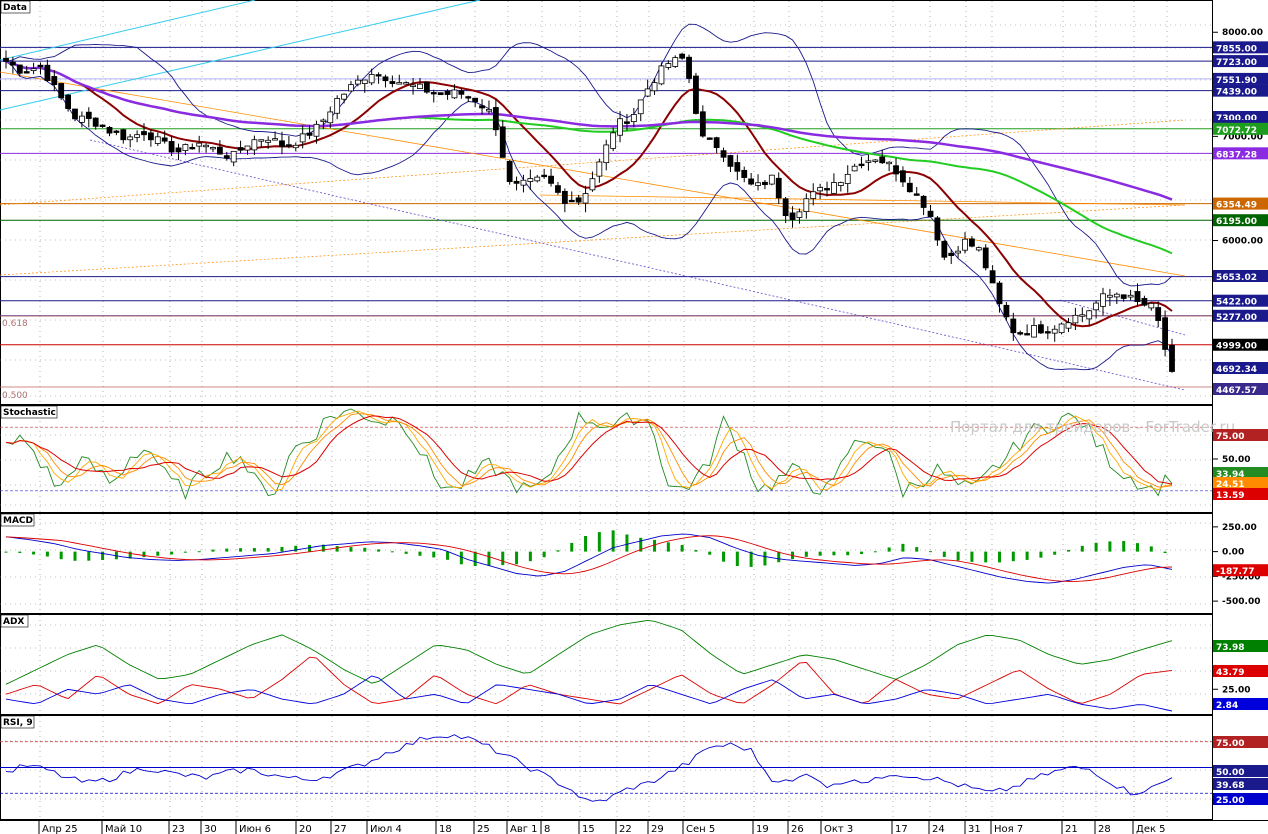  Describe the element at coordinates (340, 829) in the screenshot. I see `date-label: 27` at that location.